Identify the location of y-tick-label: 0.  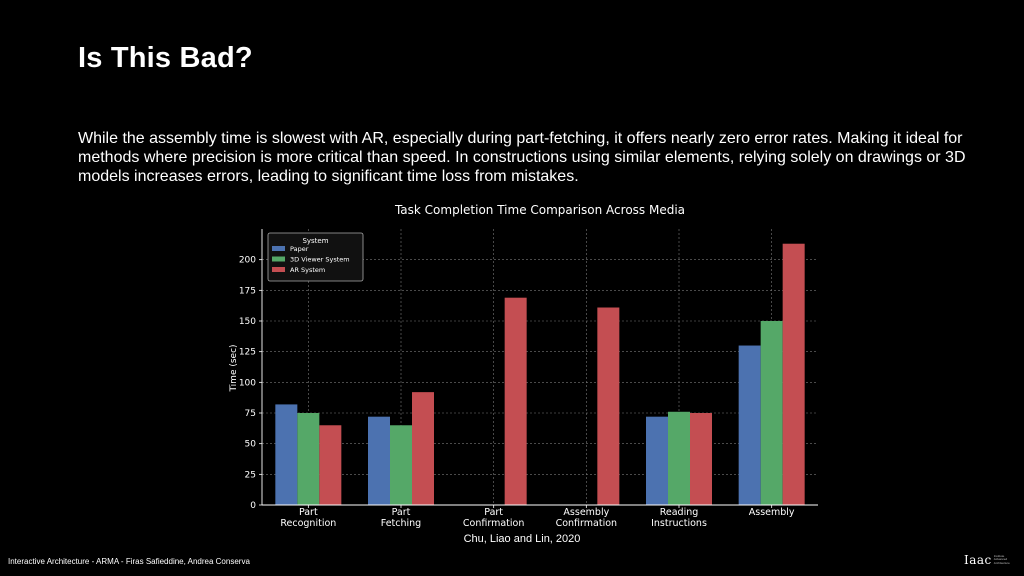
(253, 506).